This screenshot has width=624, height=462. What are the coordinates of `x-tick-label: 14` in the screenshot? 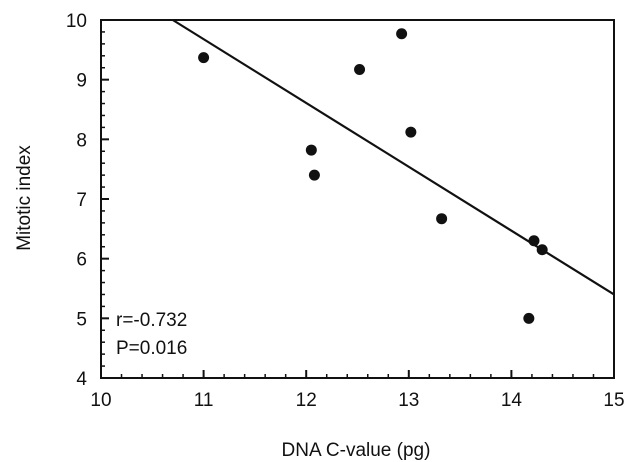 It's located at (512, 400).